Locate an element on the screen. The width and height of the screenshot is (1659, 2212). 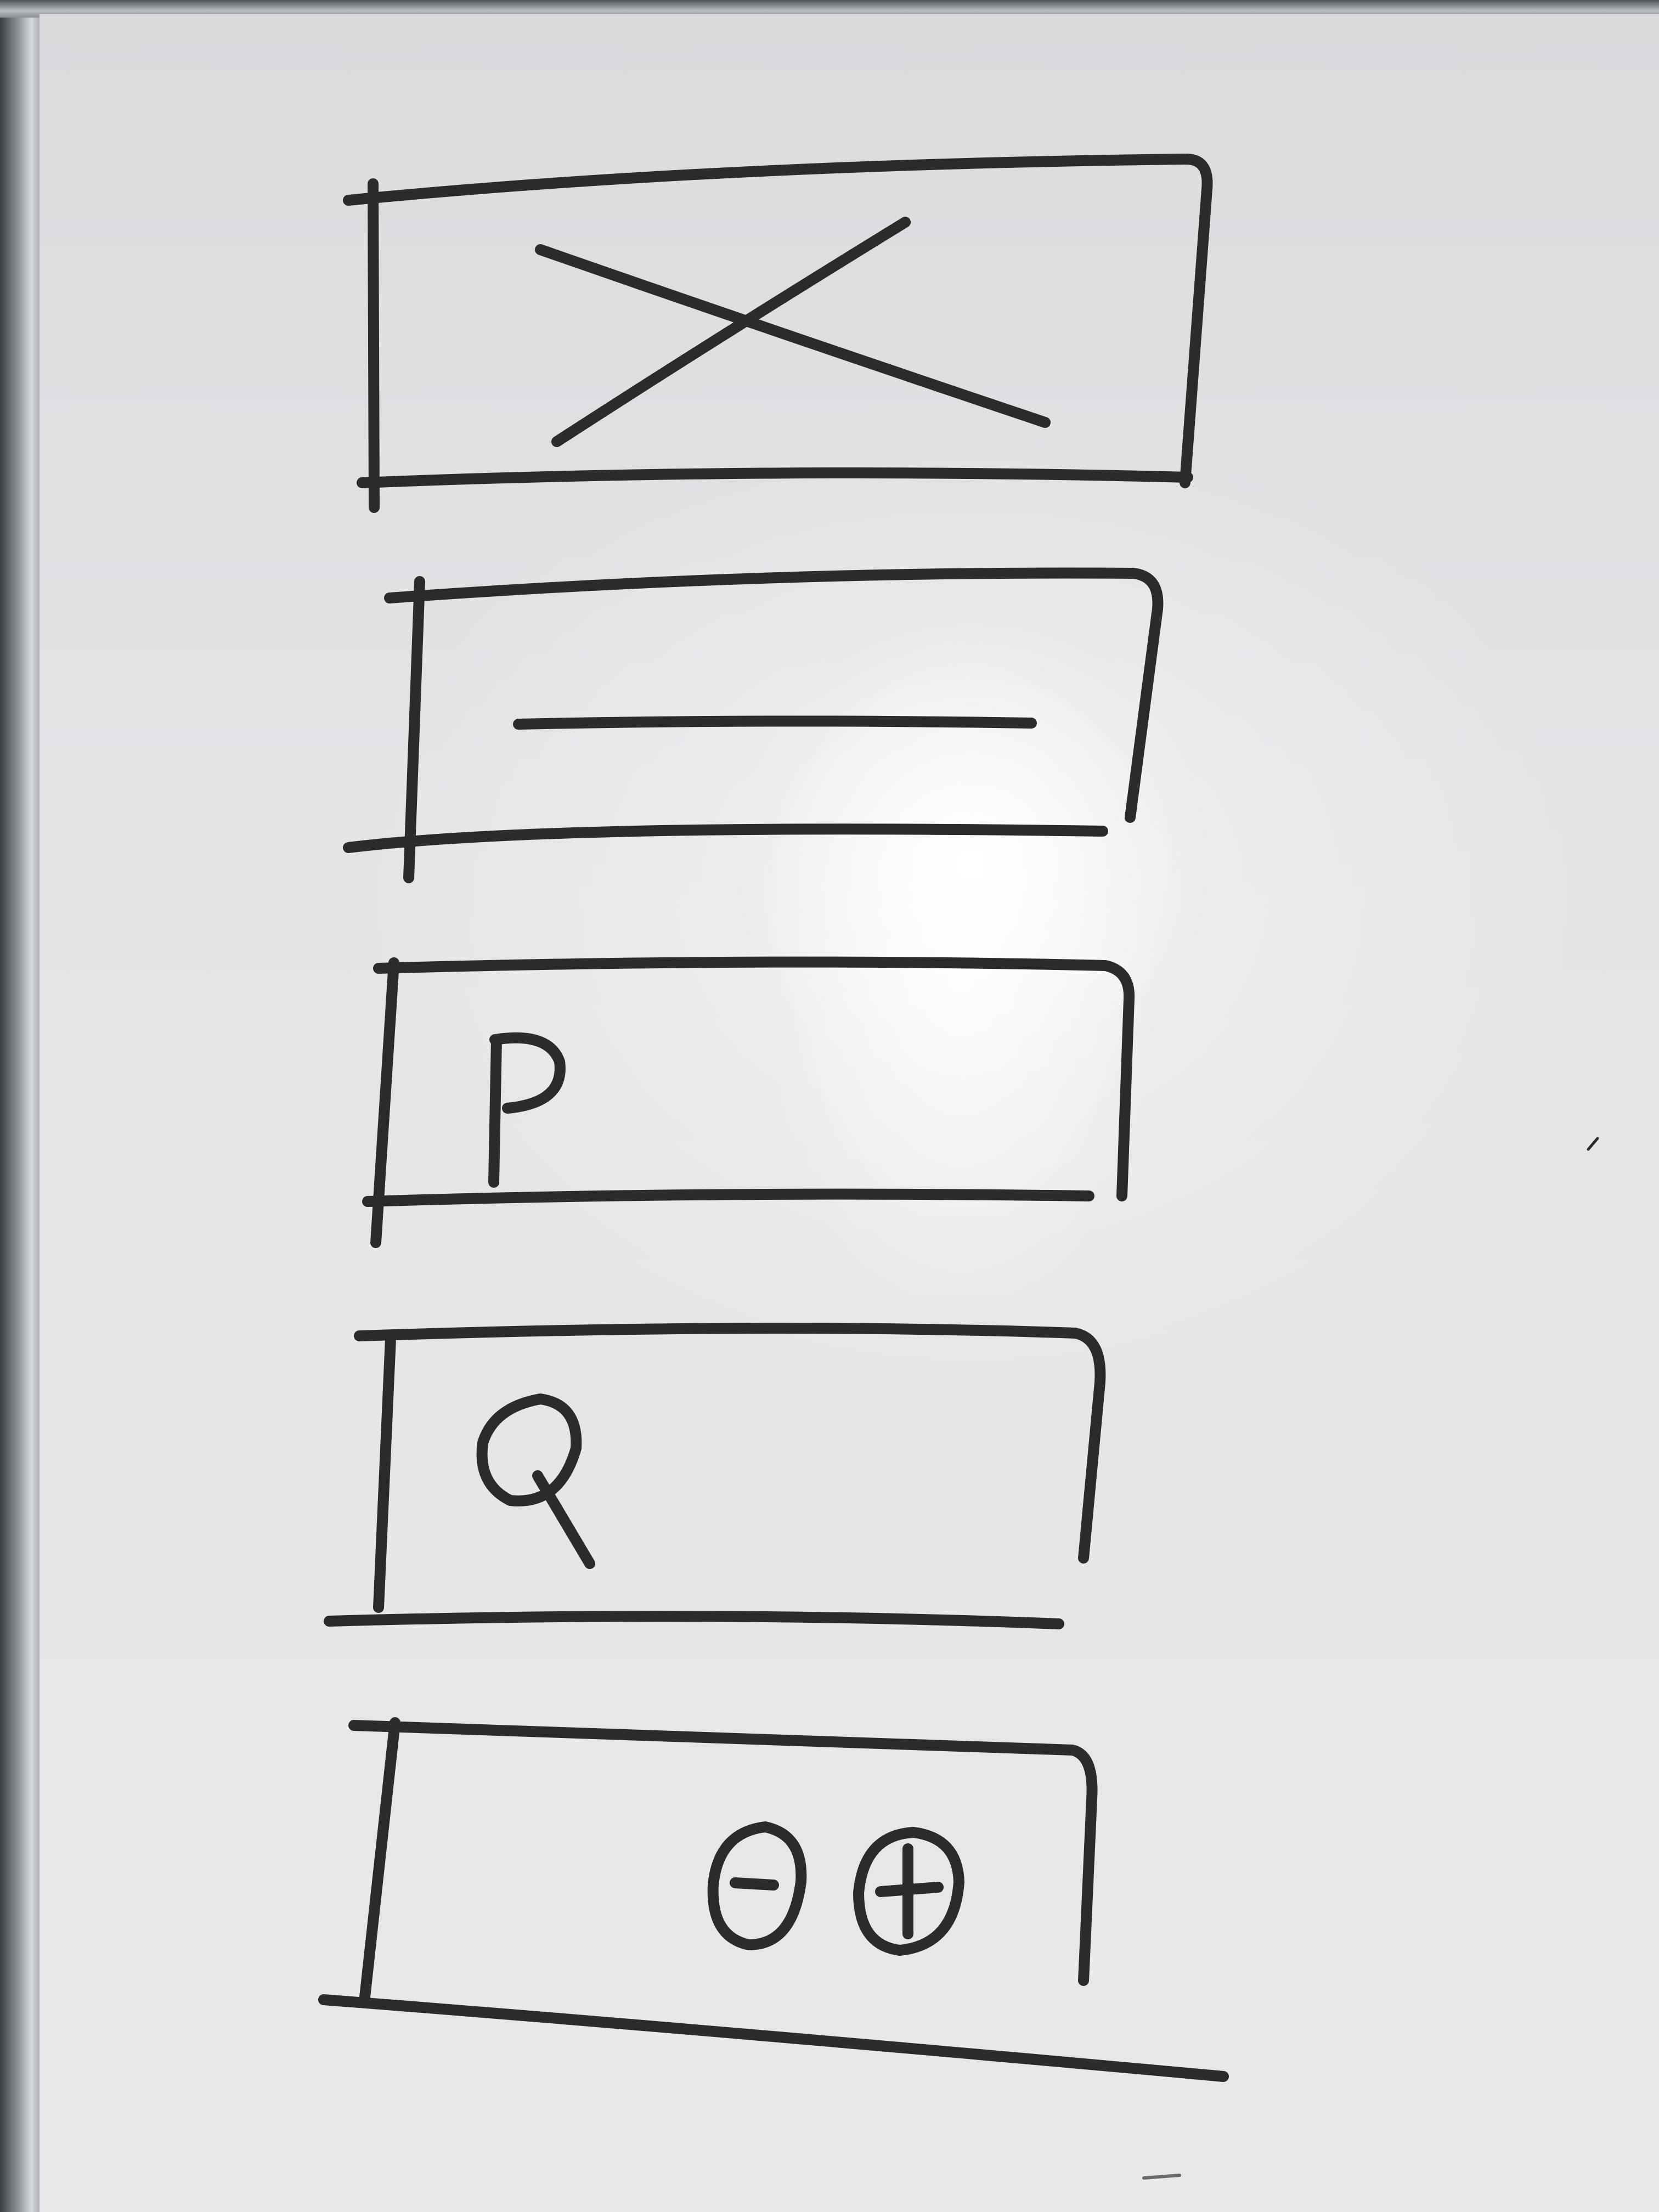
zoom-out-icon is located at coordinates (757, 1885).